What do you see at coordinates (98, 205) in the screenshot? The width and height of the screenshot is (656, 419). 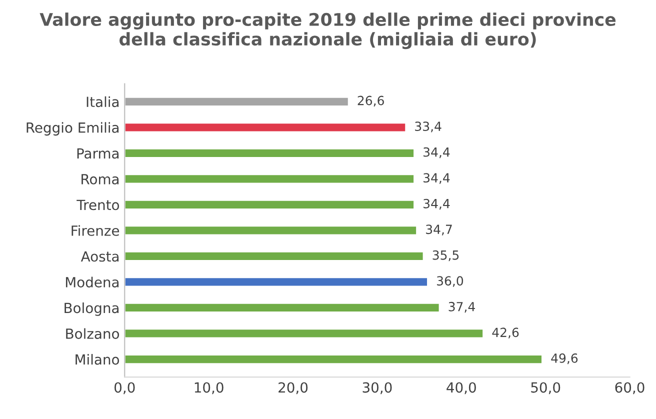 I see `y-tick-label: Trento` at bounding box center [98, 205].